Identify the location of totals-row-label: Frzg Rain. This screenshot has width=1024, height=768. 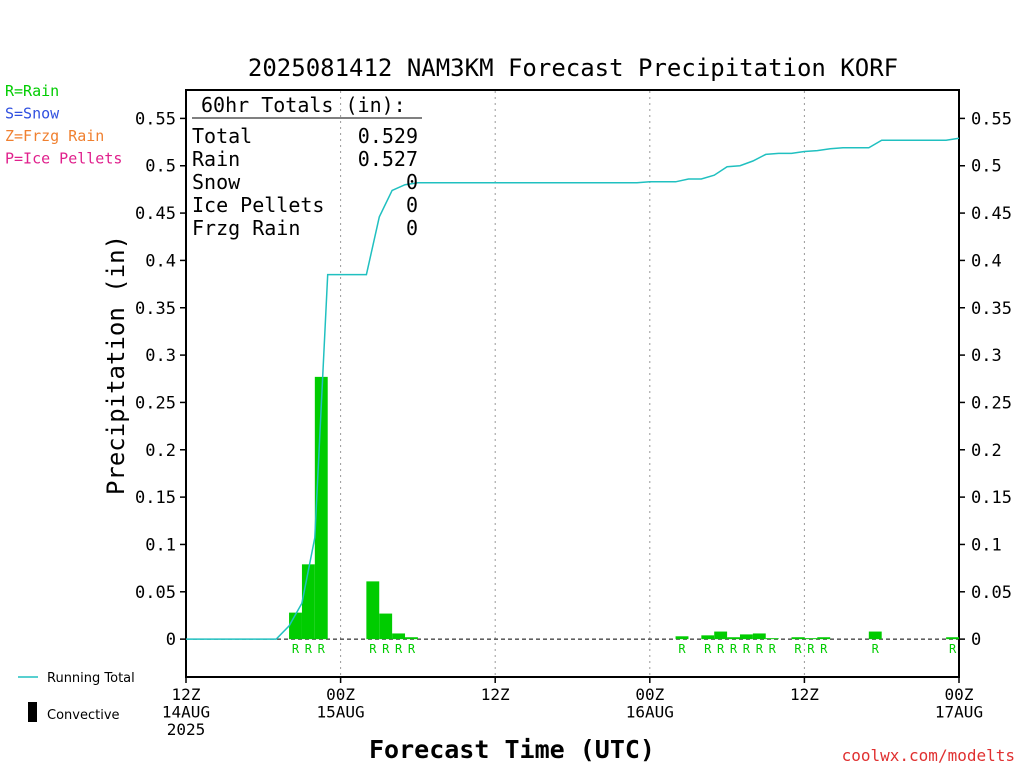
(246, 228).